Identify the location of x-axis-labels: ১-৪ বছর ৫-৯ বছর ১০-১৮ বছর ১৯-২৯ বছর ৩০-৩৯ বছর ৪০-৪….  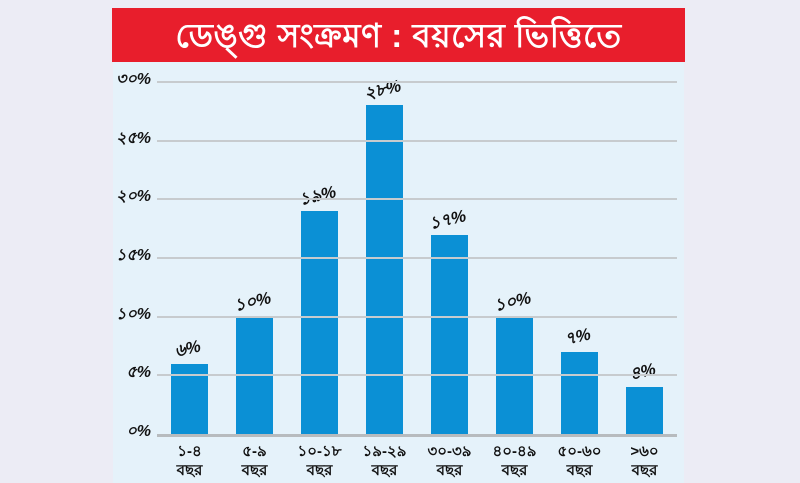
(417, 461).